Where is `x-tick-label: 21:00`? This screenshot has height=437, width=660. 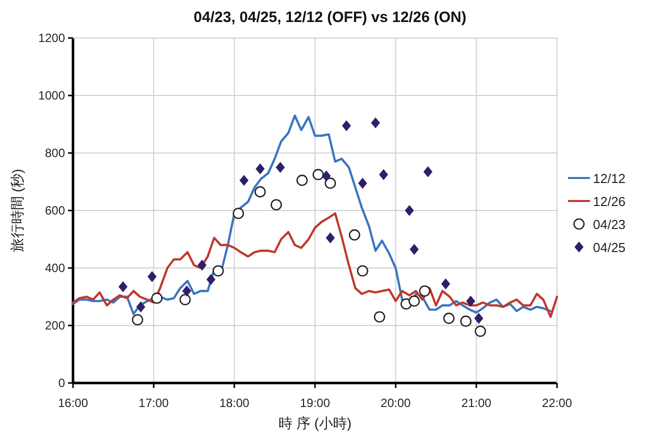 x-tick-label: 21:00 is located at coordinates (476, 403).